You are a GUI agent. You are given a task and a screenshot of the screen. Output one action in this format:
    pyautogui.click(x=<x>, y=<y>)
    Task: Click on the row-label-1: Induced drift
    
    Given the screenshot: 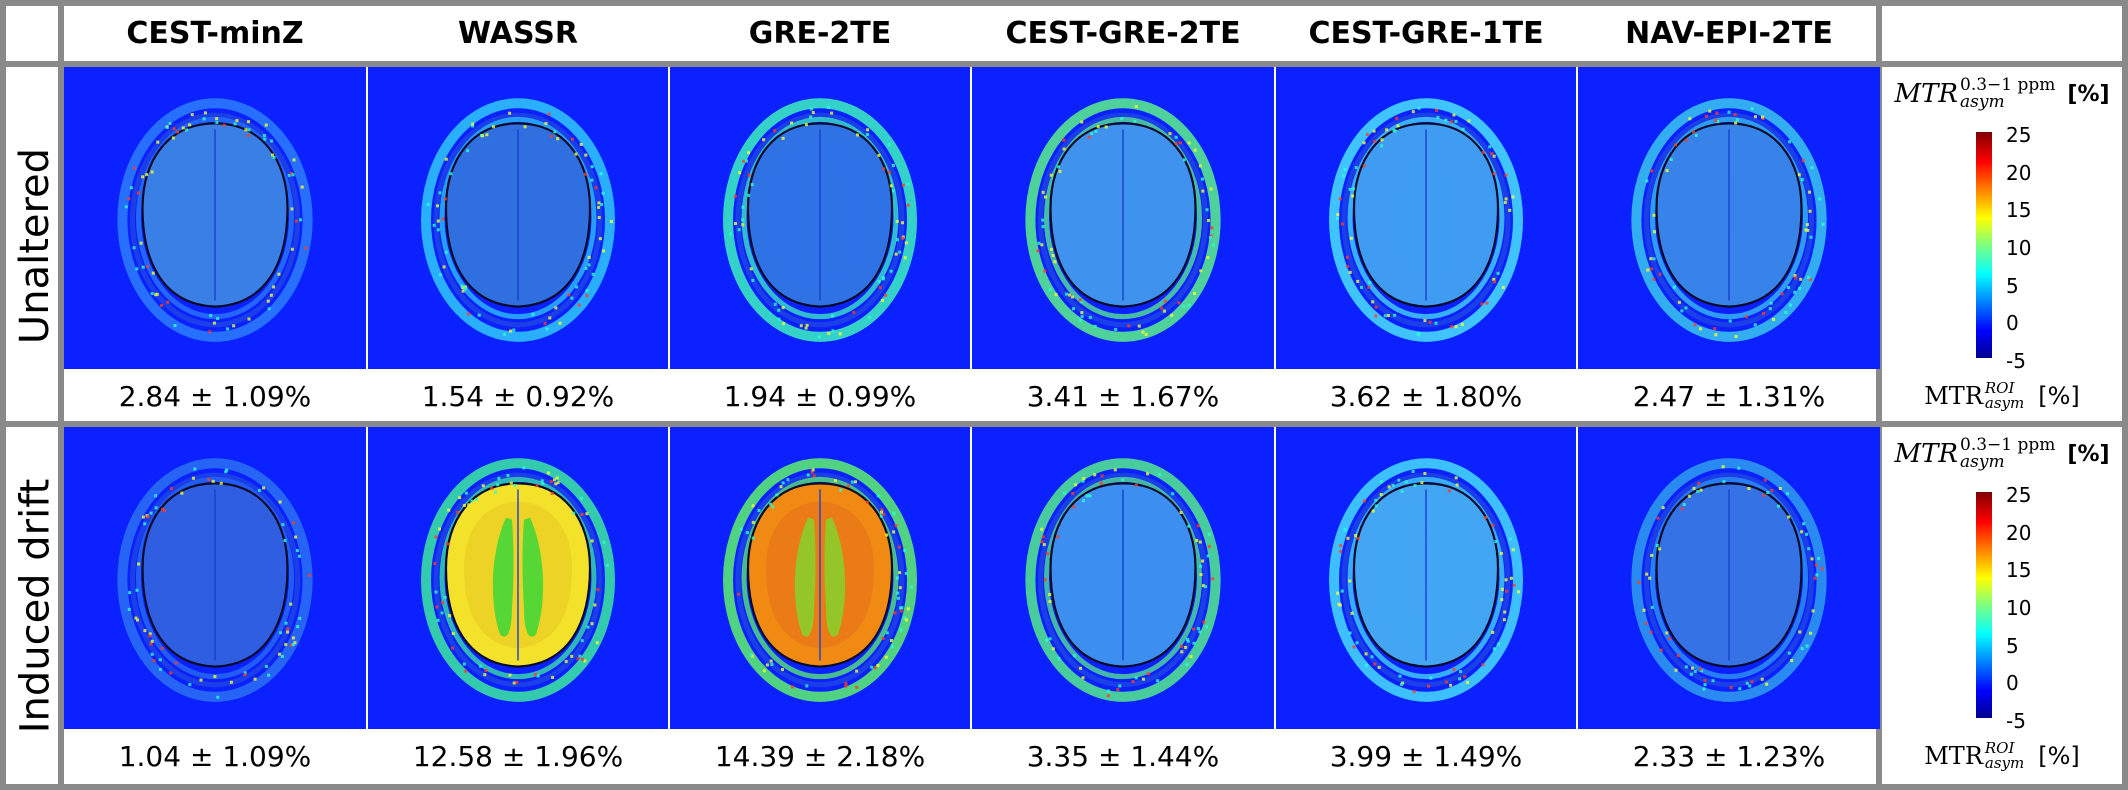 What is the action you would take?
    pyautogui.click(x=35, y=605)
    